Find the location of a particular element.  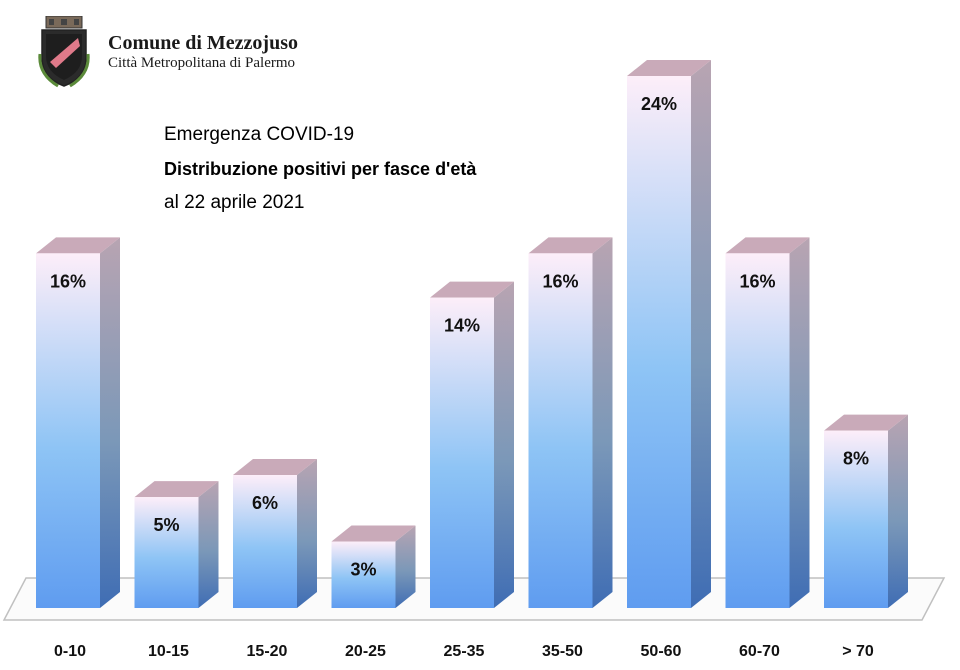

org-subtitle: Città Metropolitana di Palermo is located at coordinates (202, 63).